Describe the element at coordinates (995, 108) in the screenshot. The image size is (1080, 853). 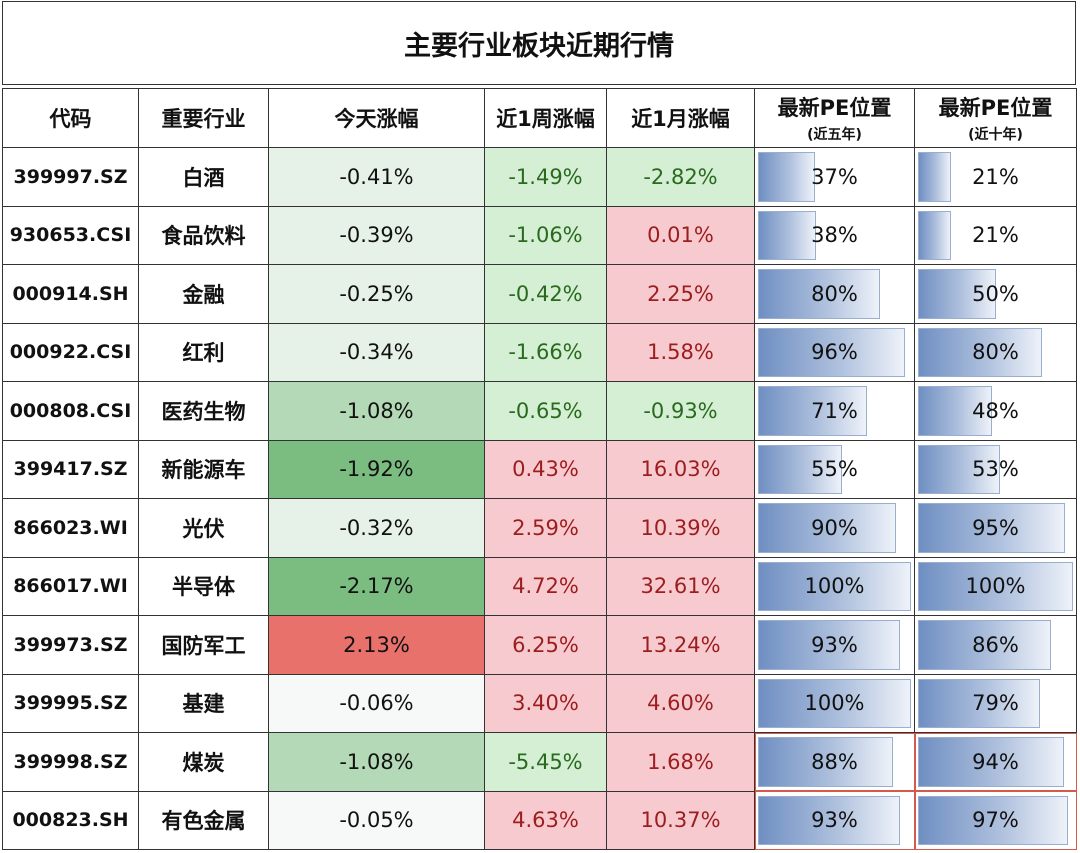
I see `header-pe10-main: 最新PE位置` at that location.